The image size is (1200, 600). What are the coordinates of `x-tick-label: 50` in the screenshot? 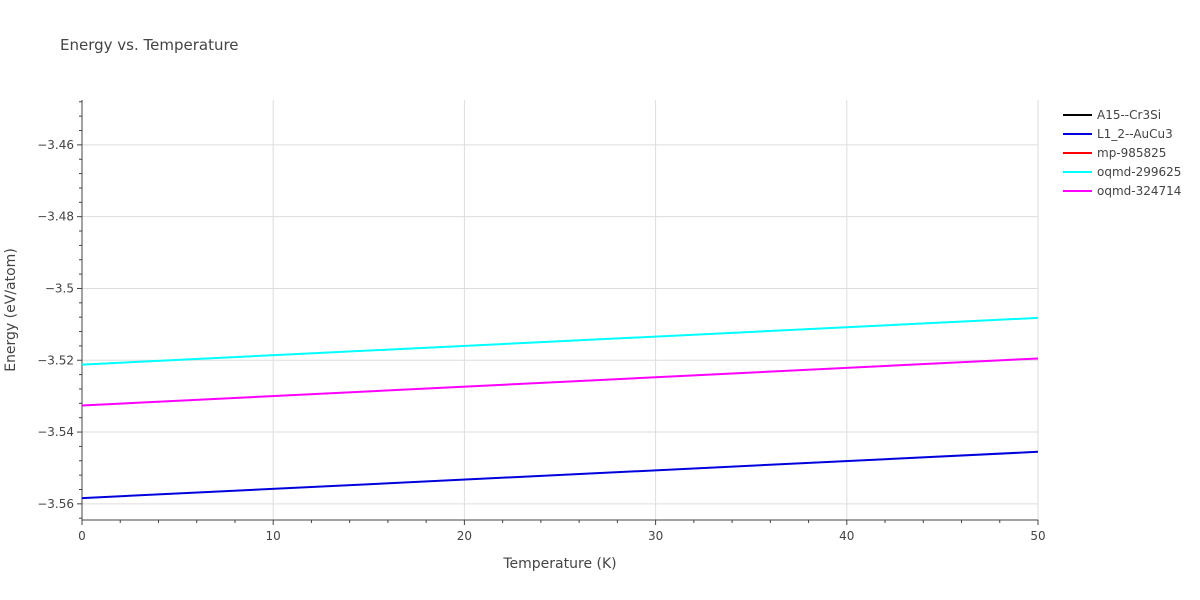 It's located at (1037, 536).